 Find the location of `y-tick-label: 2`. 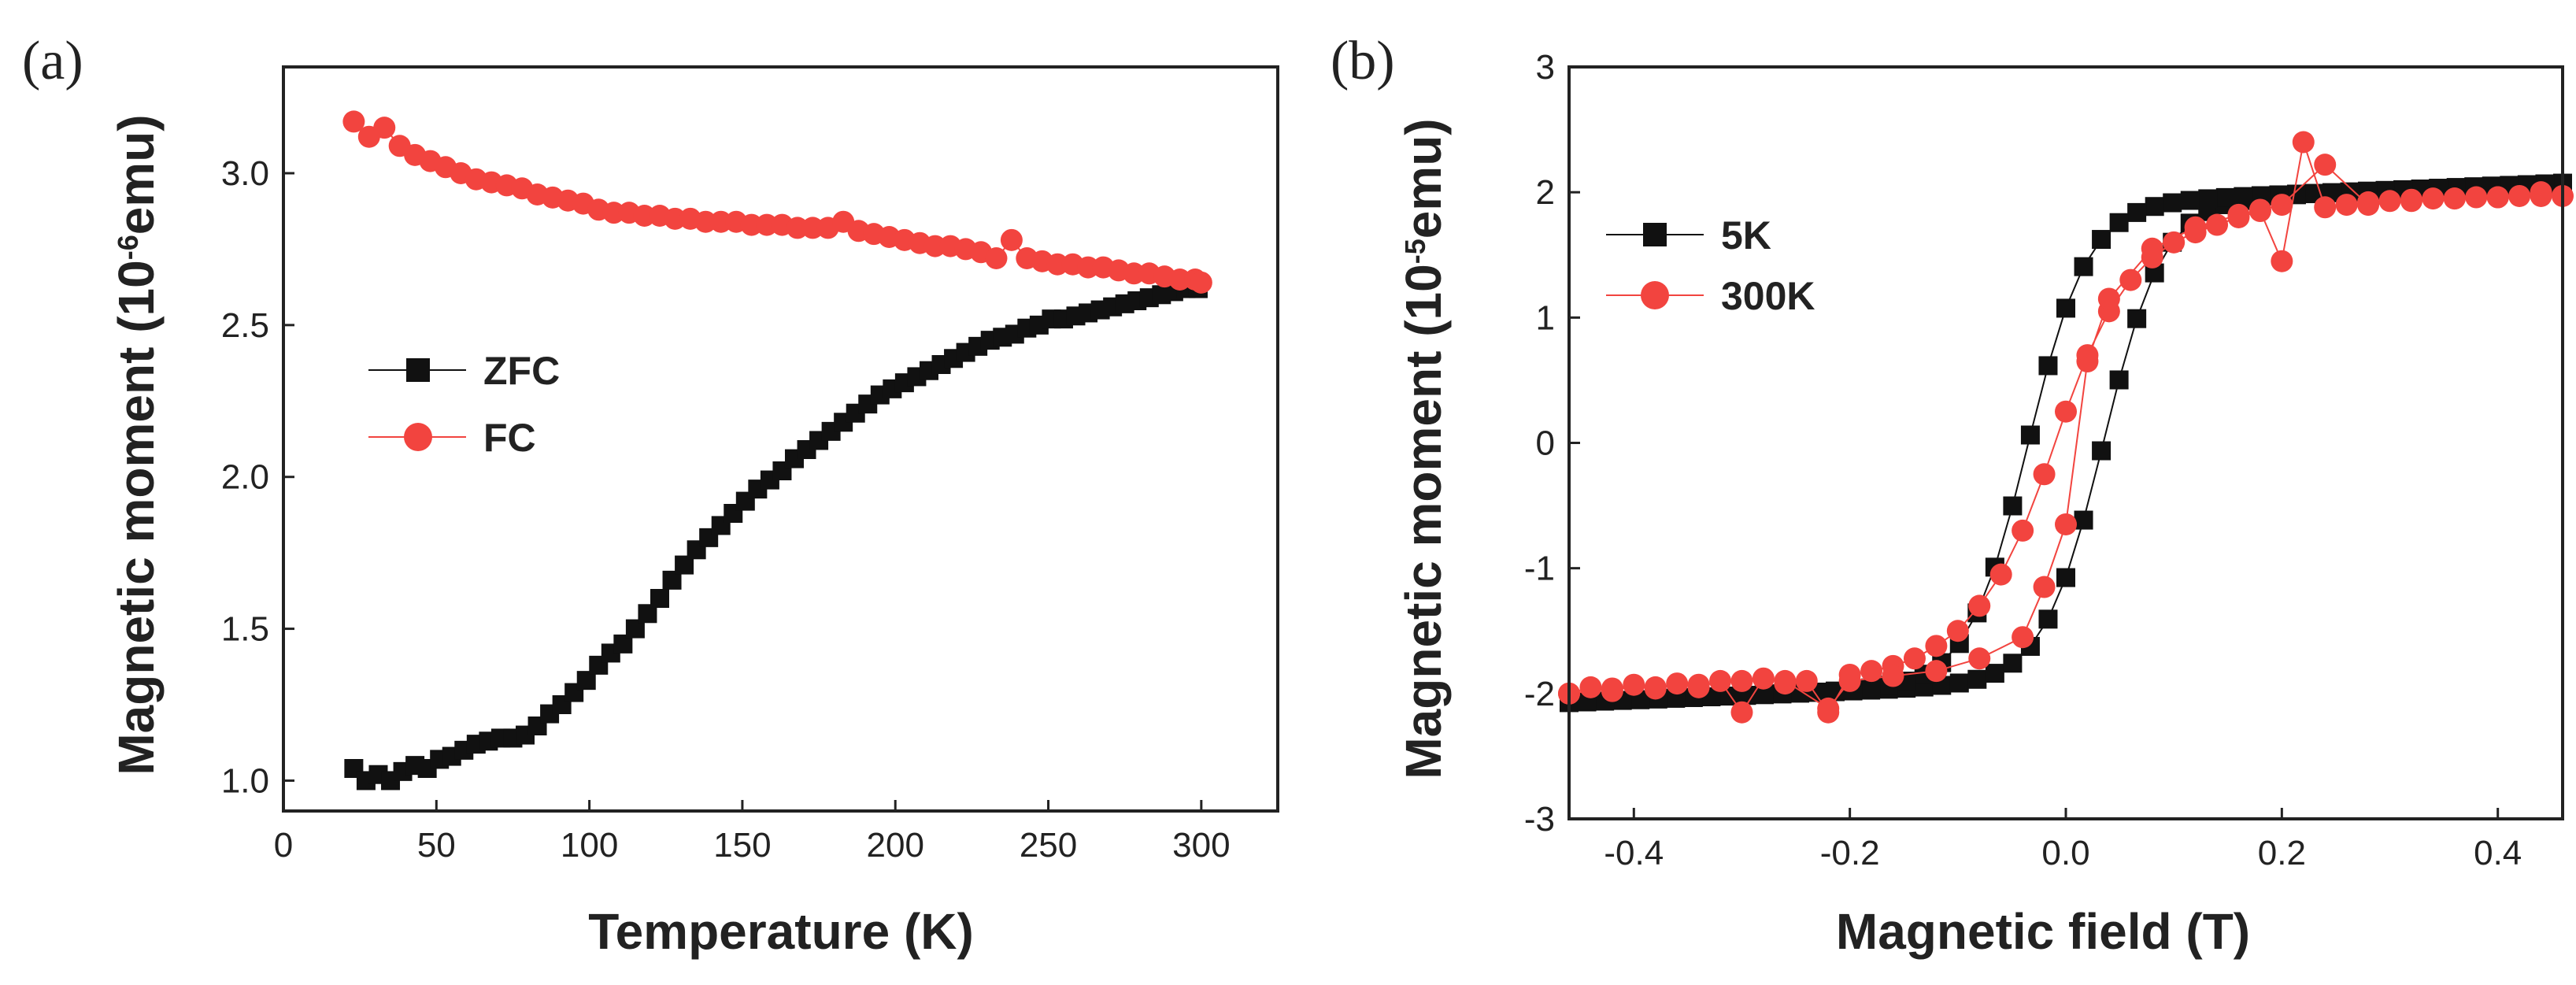

y-tick-label: 2 is located at coordinates (1545, 192).